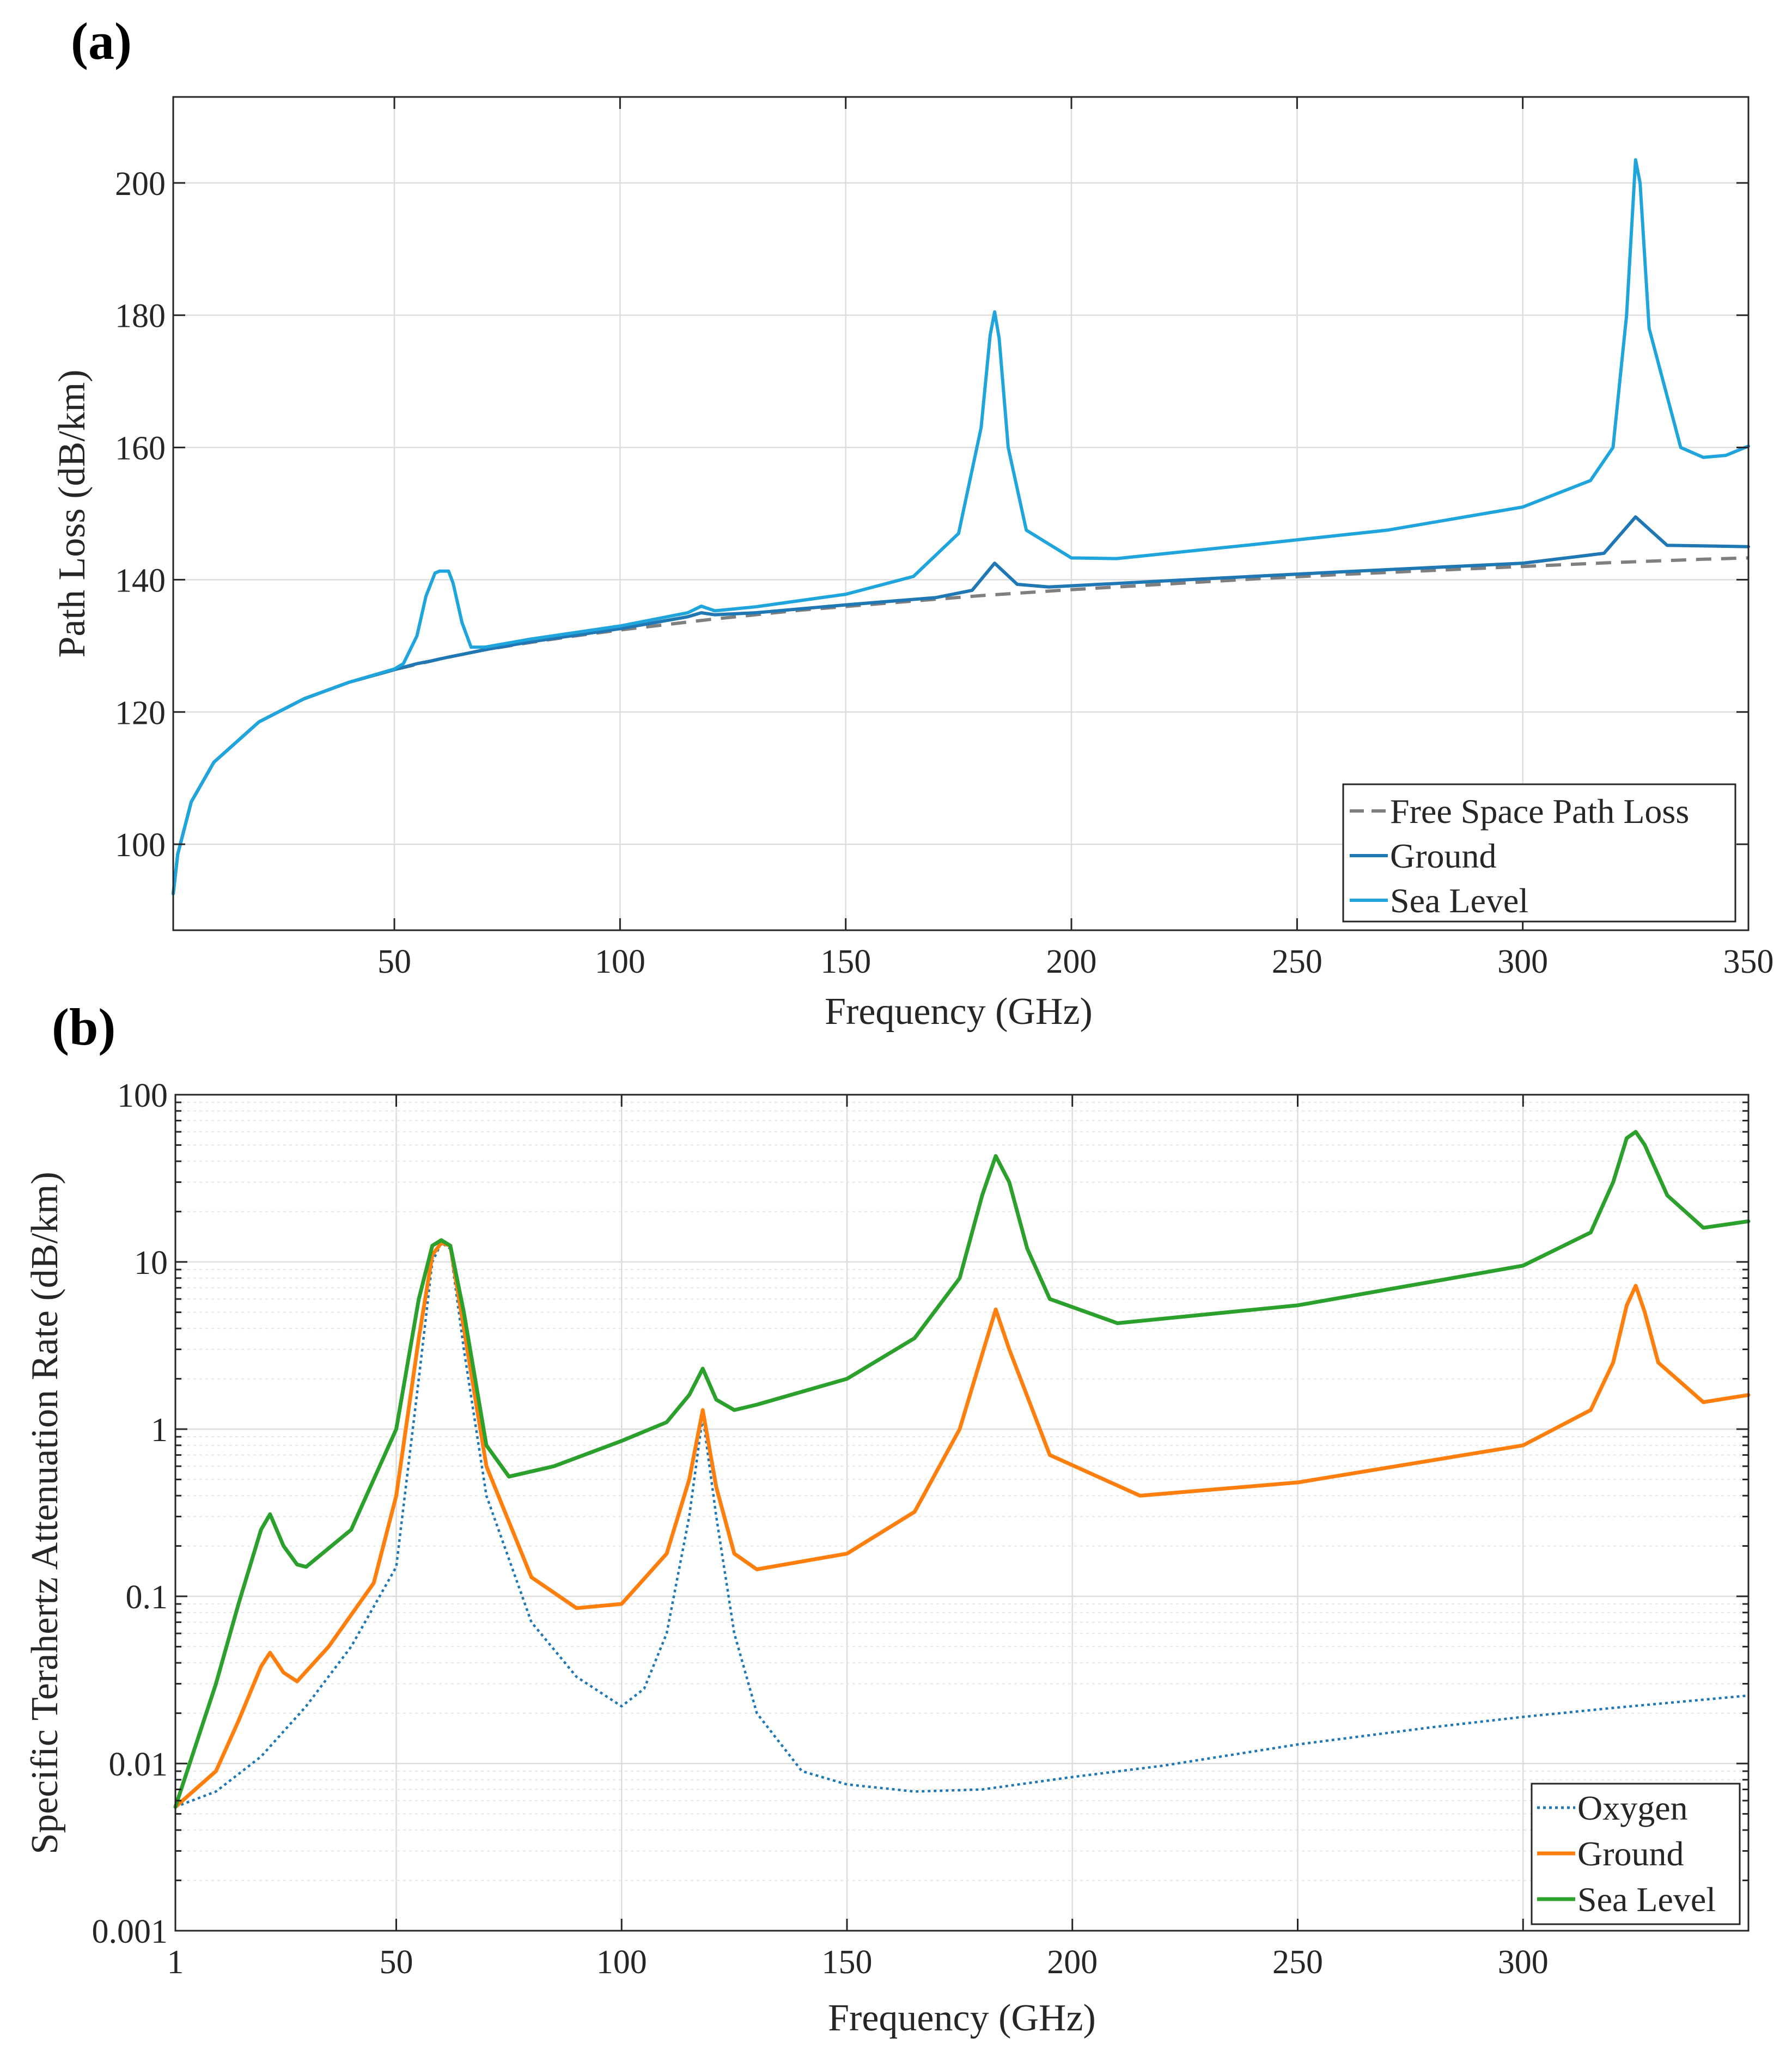  Describe the element at coordinates (1539, 812) in the screenshot. I see `a-legend-label-fspl: Free Space Path Loss` at that location.